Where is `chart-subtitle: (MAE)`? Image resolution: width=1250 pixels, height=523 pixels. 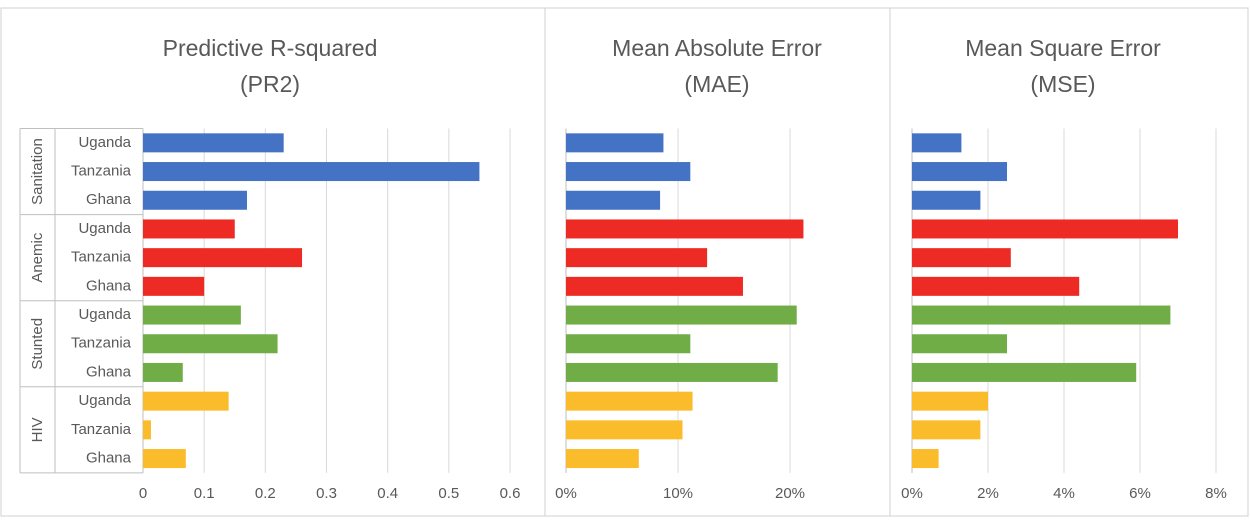 chart-subtitle: (MAE) is located at coordinates (716, 84).